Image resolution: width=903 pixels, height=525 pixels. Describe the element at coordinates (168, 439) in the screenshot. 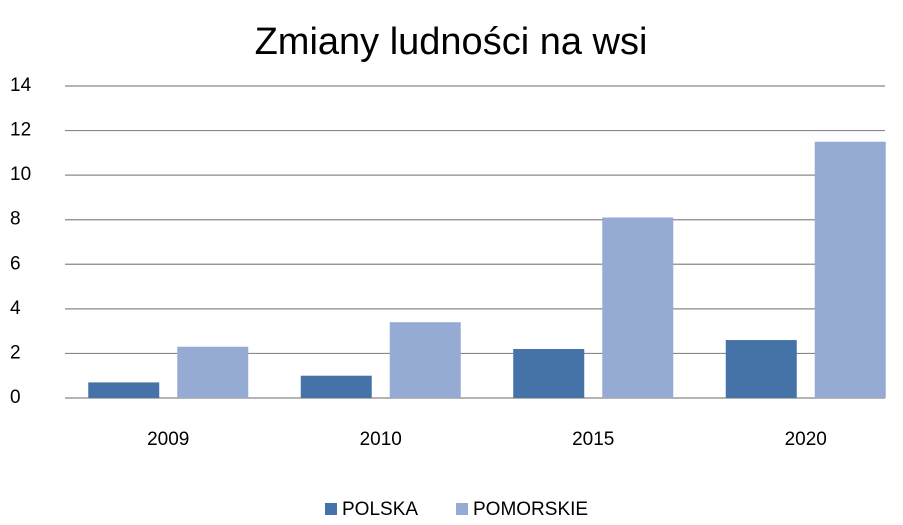

I see `x-tick-label: 2009` at that location.